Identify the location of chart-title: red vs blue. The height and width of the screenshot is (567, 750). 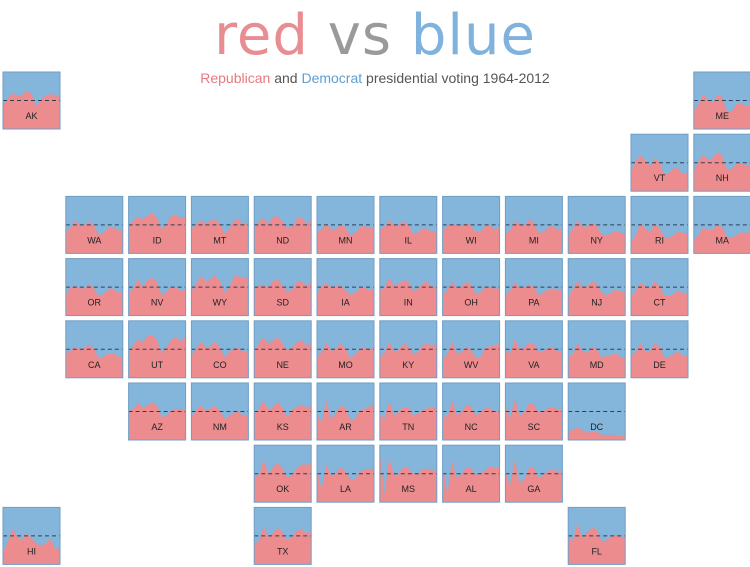
(375, 36).